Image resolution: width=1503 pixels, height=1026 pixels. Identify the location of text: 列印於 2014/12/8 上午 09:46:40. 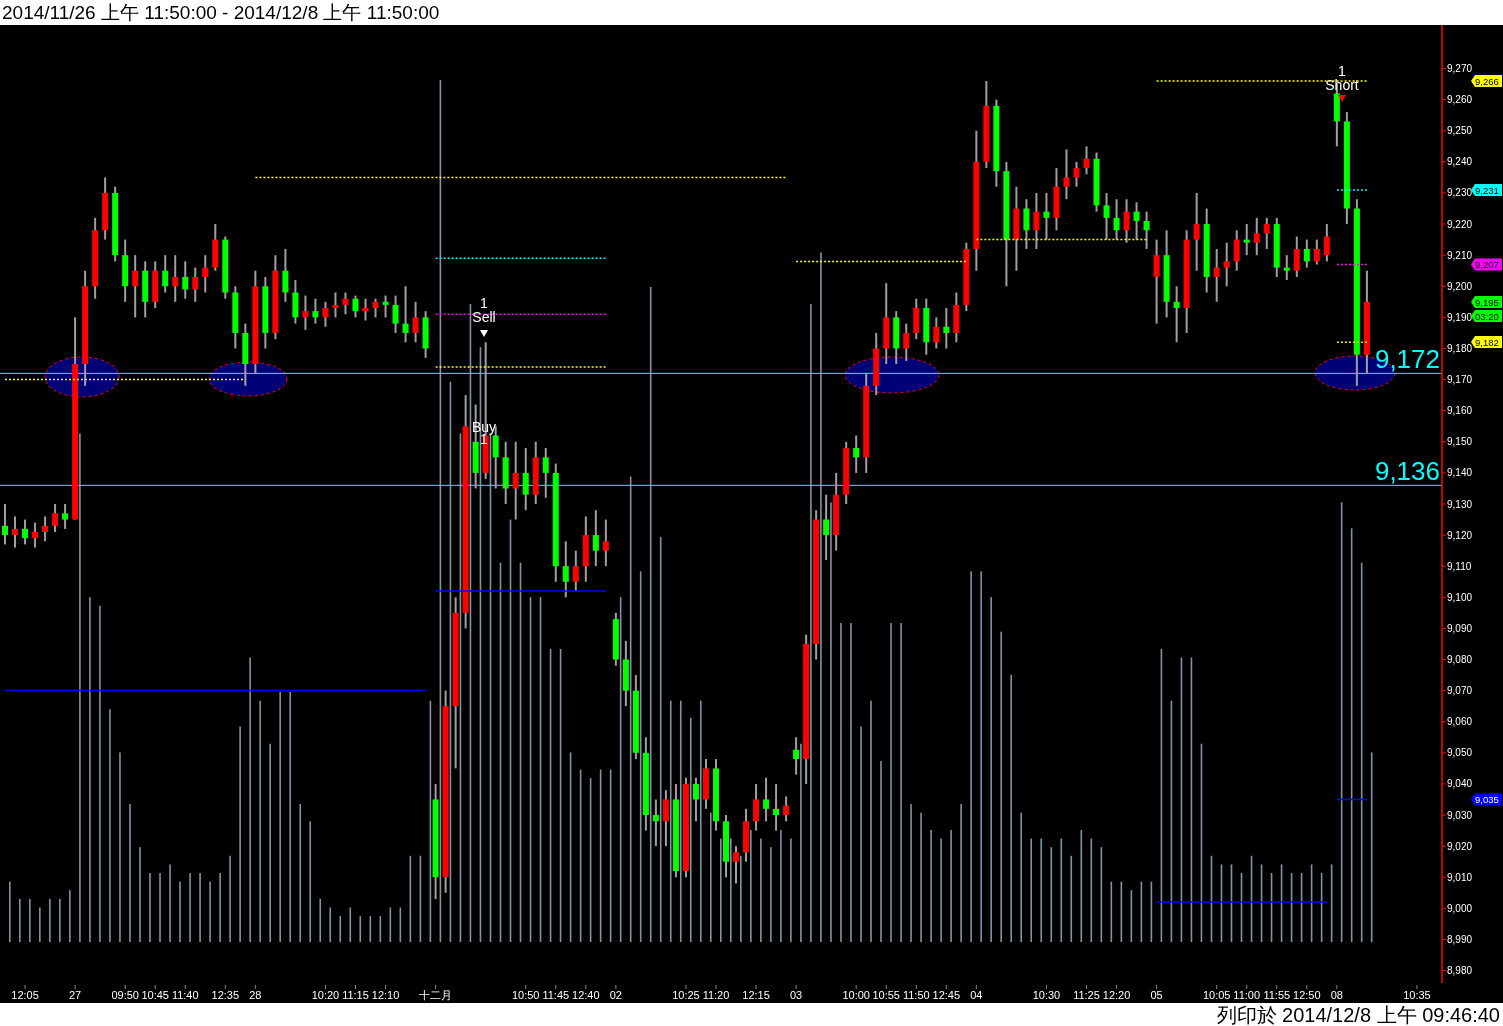
(1358, 1015).